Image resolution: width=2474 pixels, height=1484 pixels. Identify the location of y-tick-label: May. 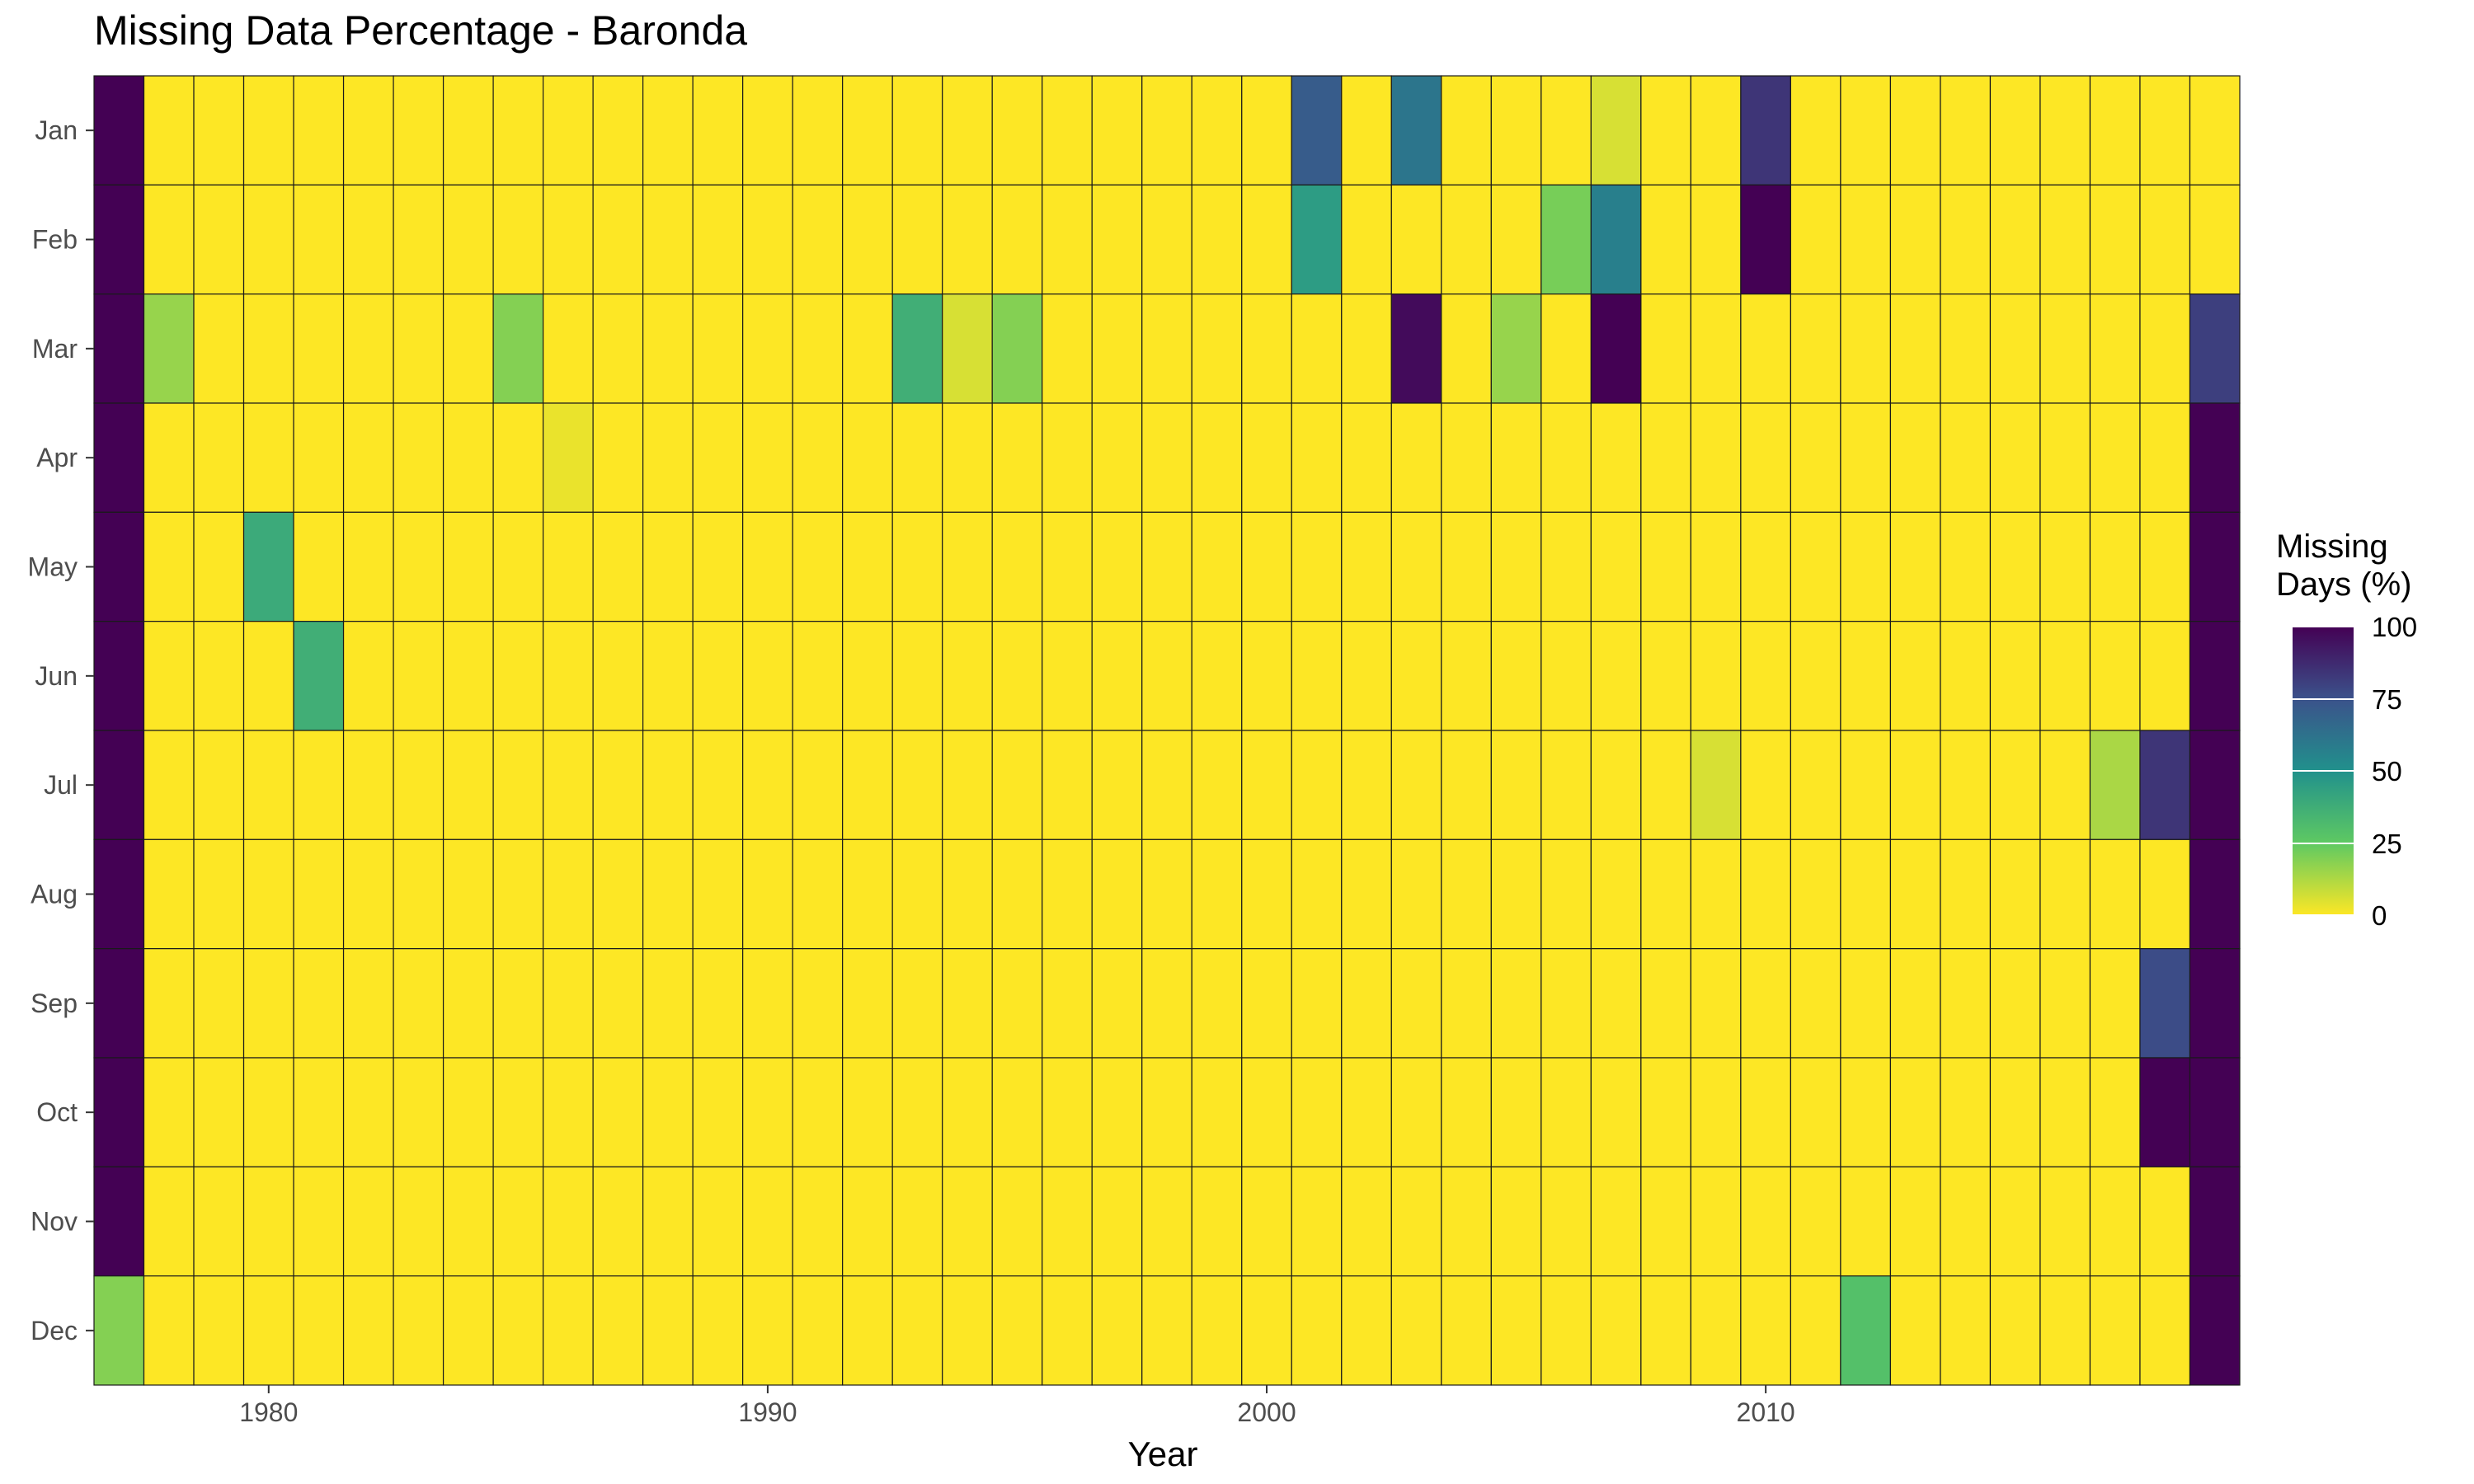
(53, 567).